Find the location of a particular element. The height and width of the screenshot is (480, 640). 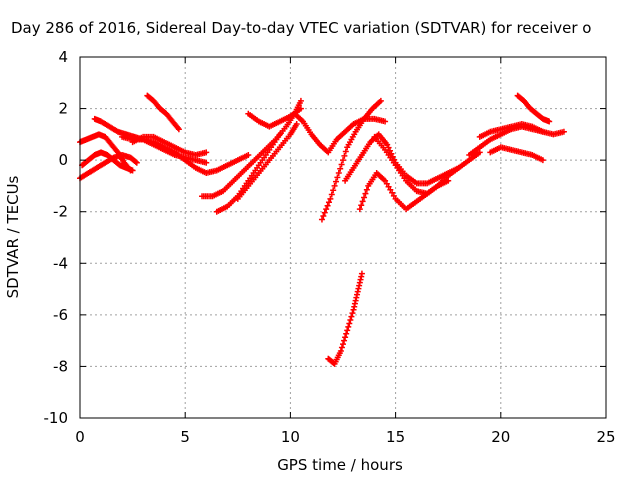

x-tick-label: 15 is located at coordinates (395, 437).